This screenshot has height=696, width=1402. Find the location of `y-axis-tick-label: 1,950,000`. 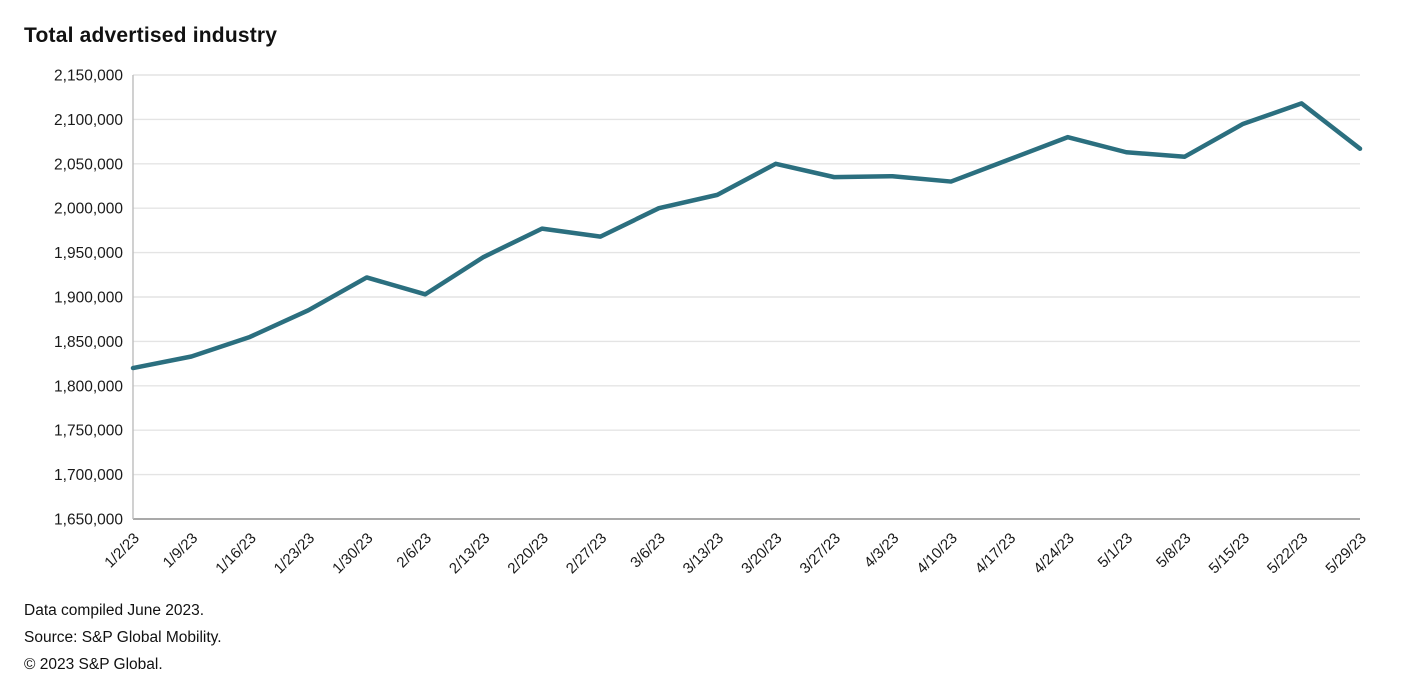

y-axis-tick-label: 1,950,000 is located at coordinates (88, 253).